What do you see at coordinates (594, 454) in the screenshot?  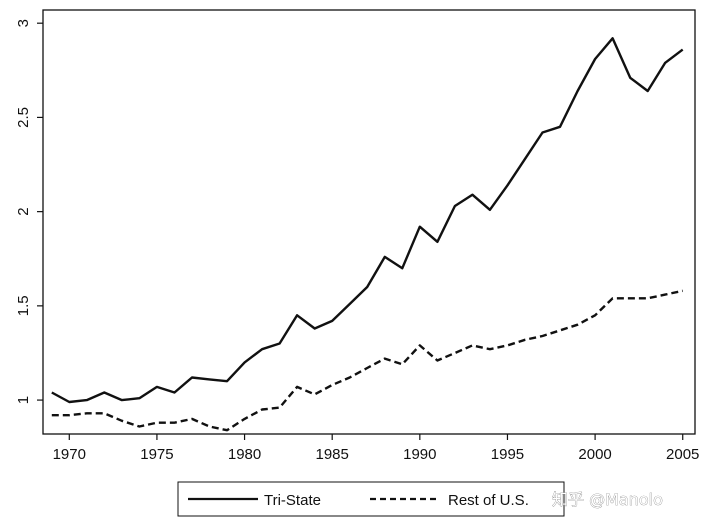 I see `x-tick-label: 2000` at bounding box center [594, 454].